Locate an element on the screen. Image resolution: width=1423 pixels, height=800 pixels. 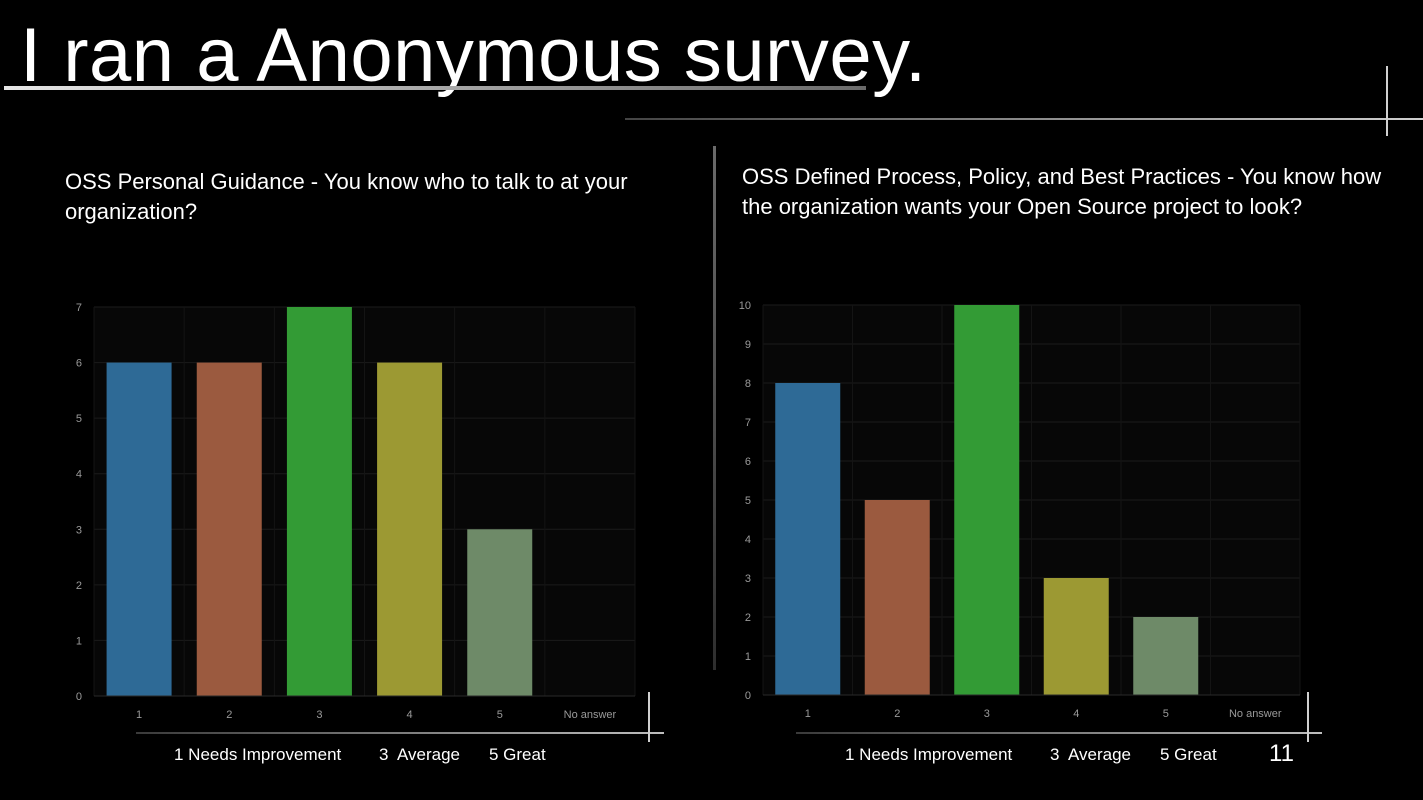
right-chart-y-tick-label: 8 is located at coordinates (748, 384).